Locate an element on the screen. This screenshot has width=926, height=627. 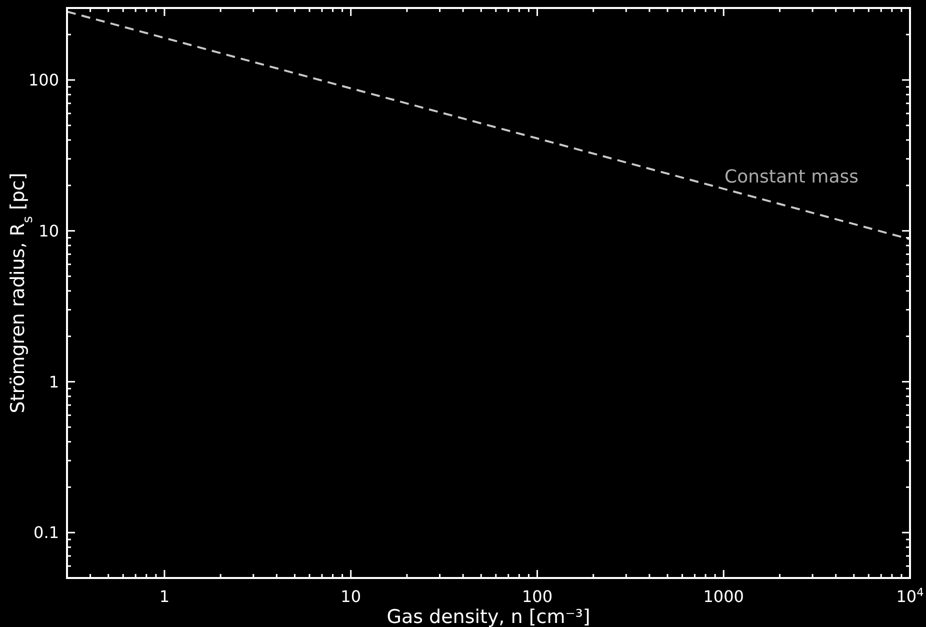
x-tick-label: 10 is located at coordinates (351, 596).